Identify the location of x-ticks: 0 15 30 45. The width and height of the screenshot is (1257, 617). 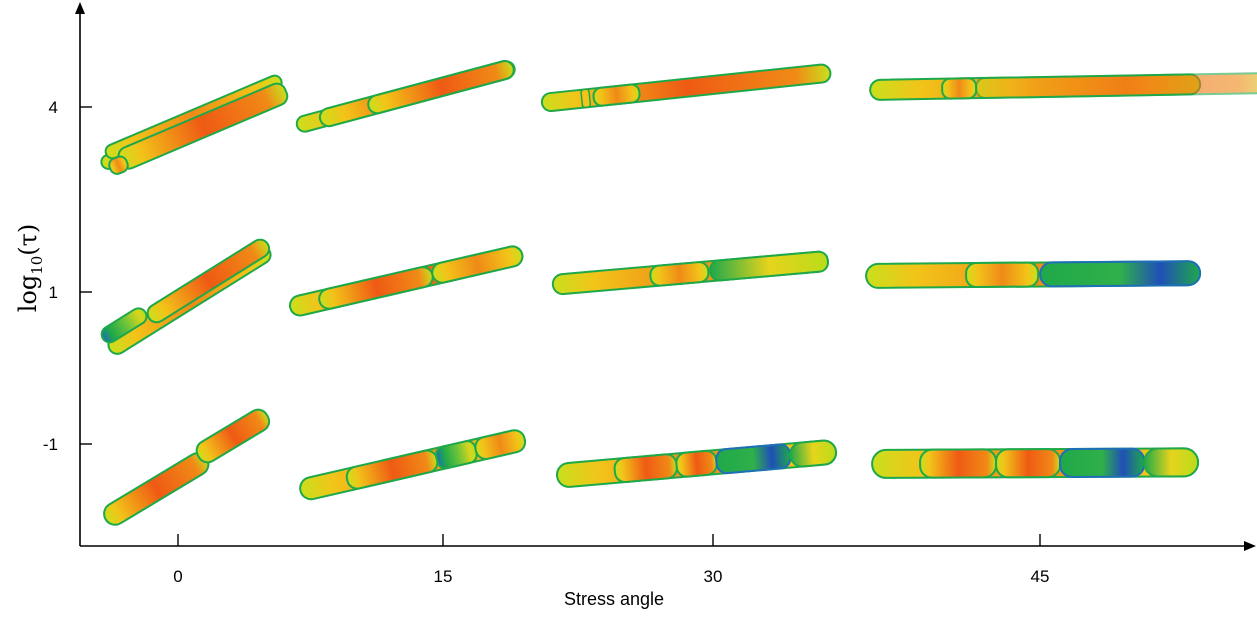
(611, 560).